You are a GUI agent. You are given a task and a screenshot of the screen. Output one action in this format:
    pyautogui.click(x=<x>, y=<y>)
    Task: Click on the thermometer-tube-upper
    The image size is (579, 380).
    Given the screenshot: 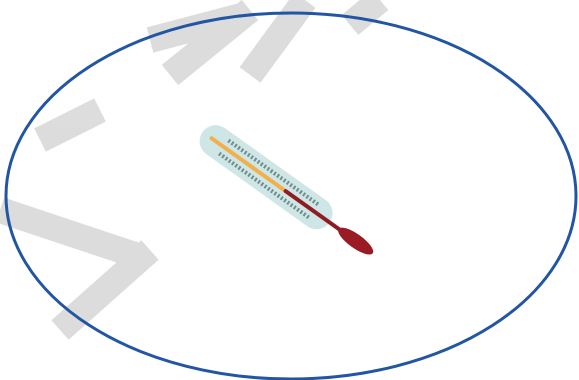 What is the action you would take?
    pyautogui.click(x=248, y=165)
    